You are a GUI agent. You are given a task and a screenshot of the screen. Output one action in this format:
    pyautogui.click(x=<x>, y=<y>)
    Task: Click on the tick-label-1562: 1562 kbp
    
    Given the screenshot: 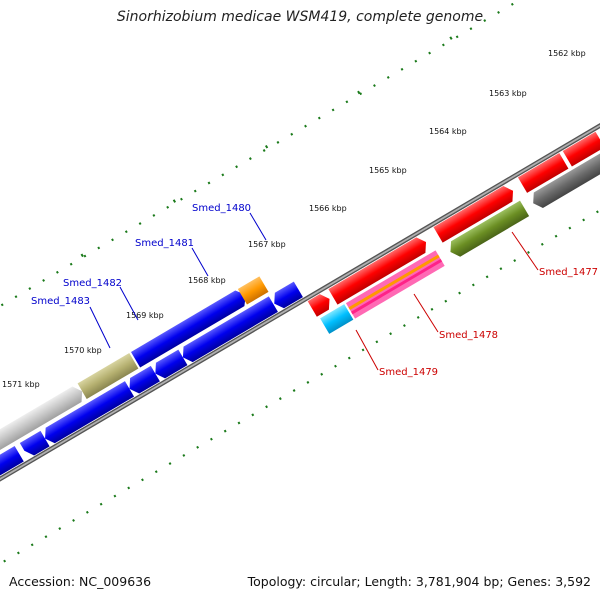 What is the action you would take?
    pyautogui.click(x=567, y=53)
    